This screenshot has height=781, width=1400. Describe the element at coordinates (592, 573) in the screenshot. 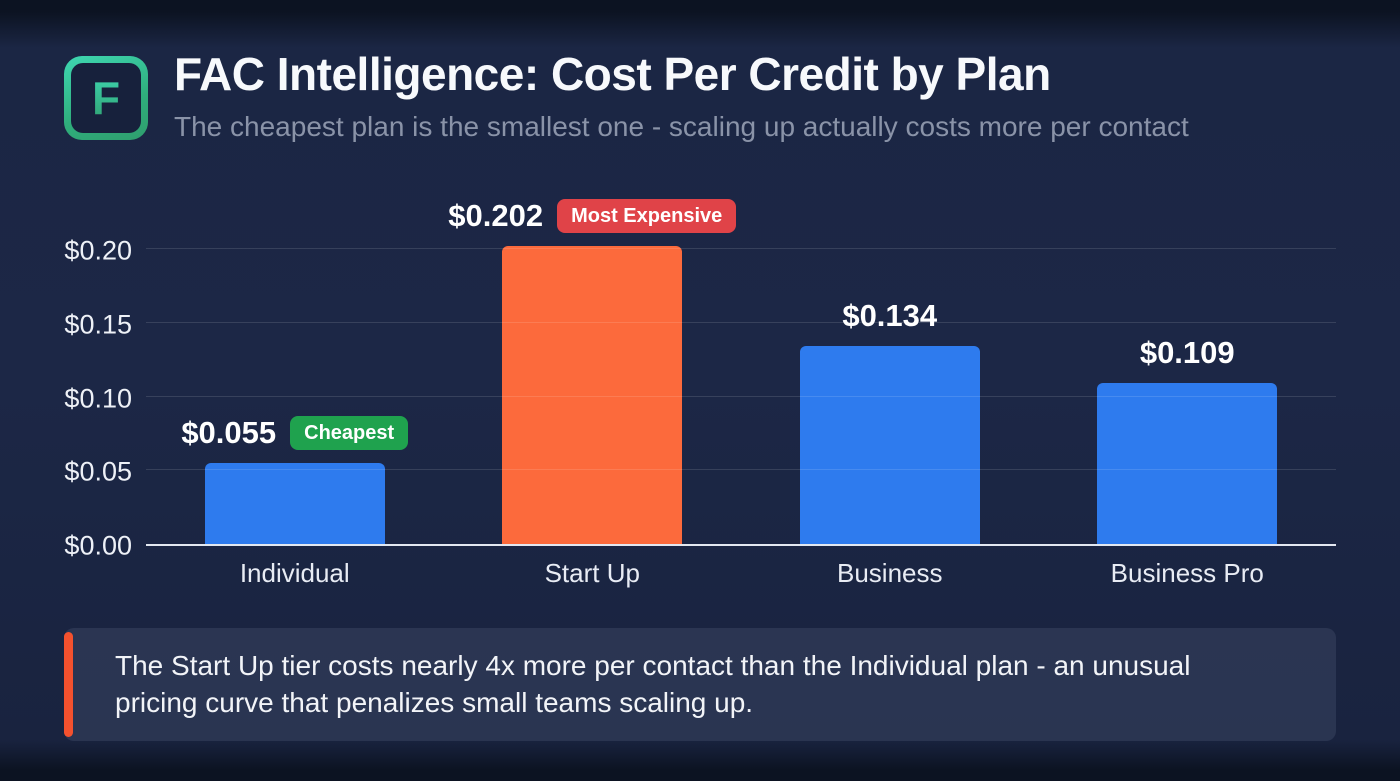

I see `x-tick-label: Start Up` at that location.